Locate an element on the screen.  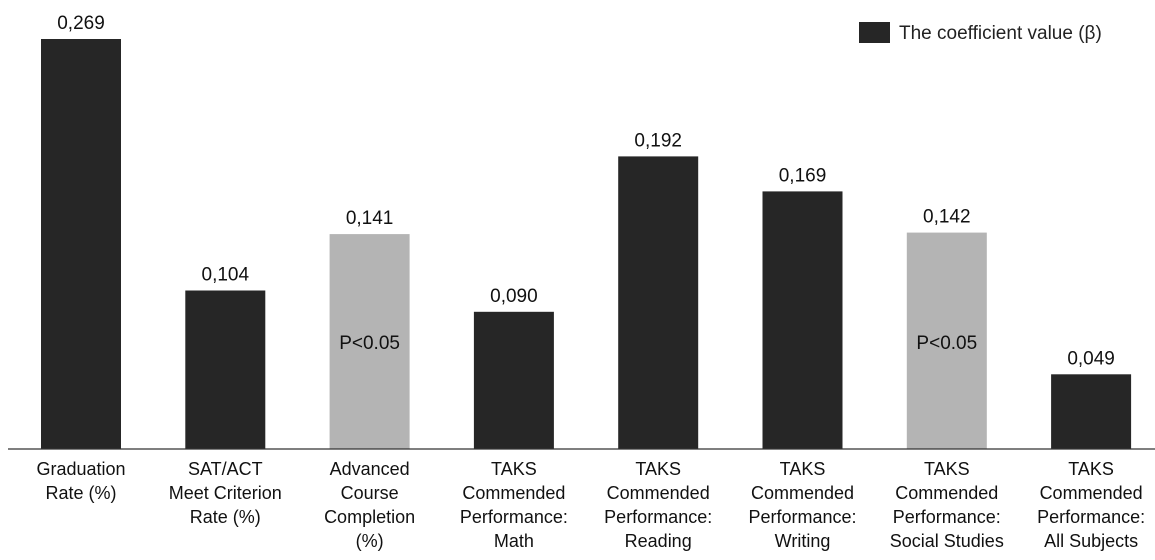
significance-note-3: P<0.05 is located at coordinates (369, 343).